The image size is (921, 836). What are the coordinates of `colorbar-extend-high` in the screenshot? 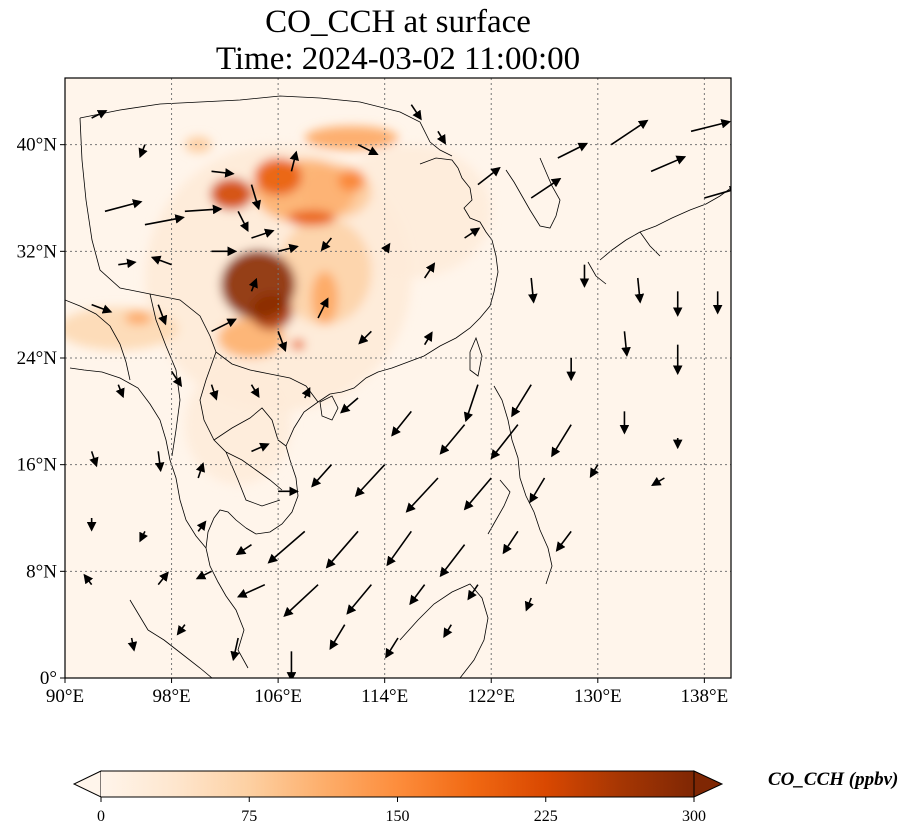 It's located at (708, 784).